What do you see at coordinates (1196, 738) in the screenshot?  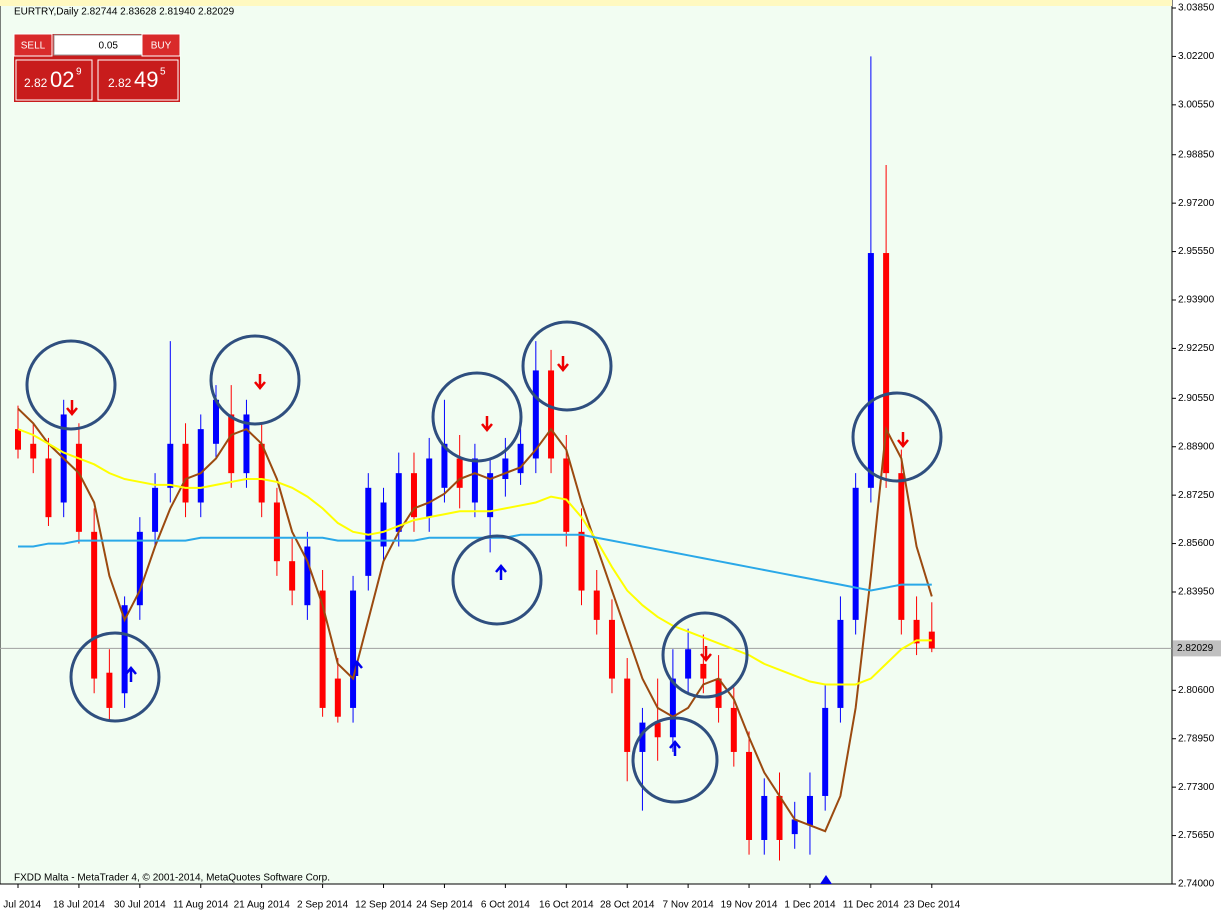 I see `y-tick-label: 2.78950` at bounding box center [1196, 738].